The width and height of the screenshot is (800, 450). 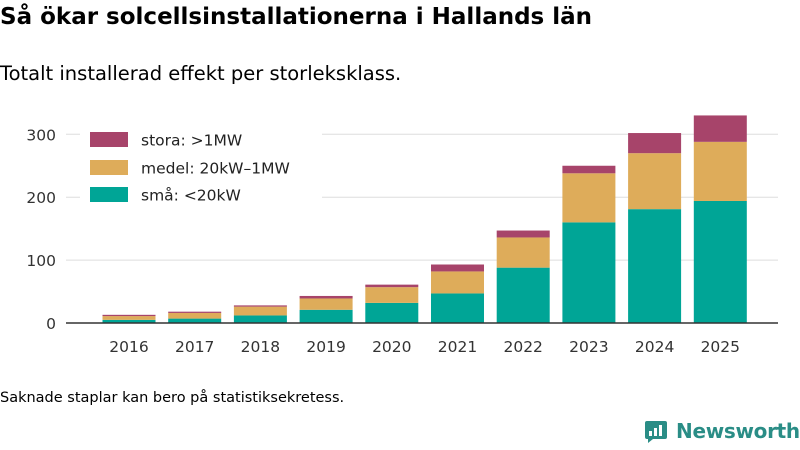 What do you see at coordinates (720, 347) in the screenshot?
I see `x-tick-label: 2025` at bounding box center [720, 347].